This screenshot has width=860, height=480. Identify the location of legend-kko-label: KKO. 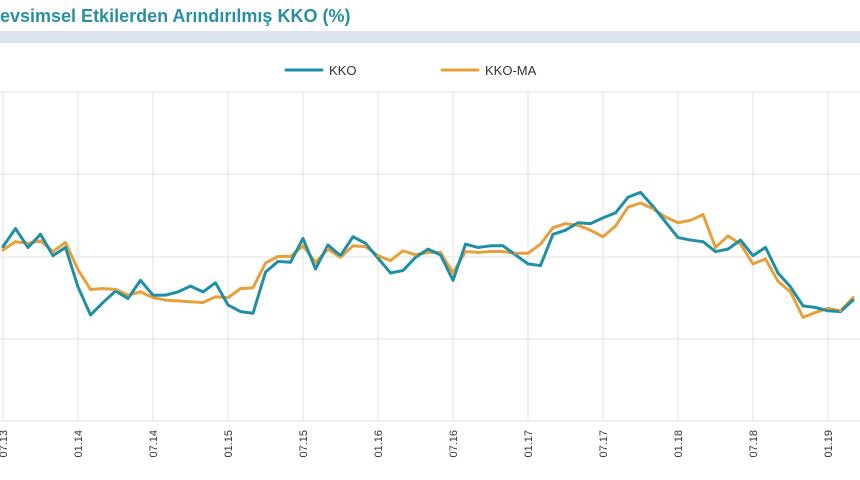
(342, 70).